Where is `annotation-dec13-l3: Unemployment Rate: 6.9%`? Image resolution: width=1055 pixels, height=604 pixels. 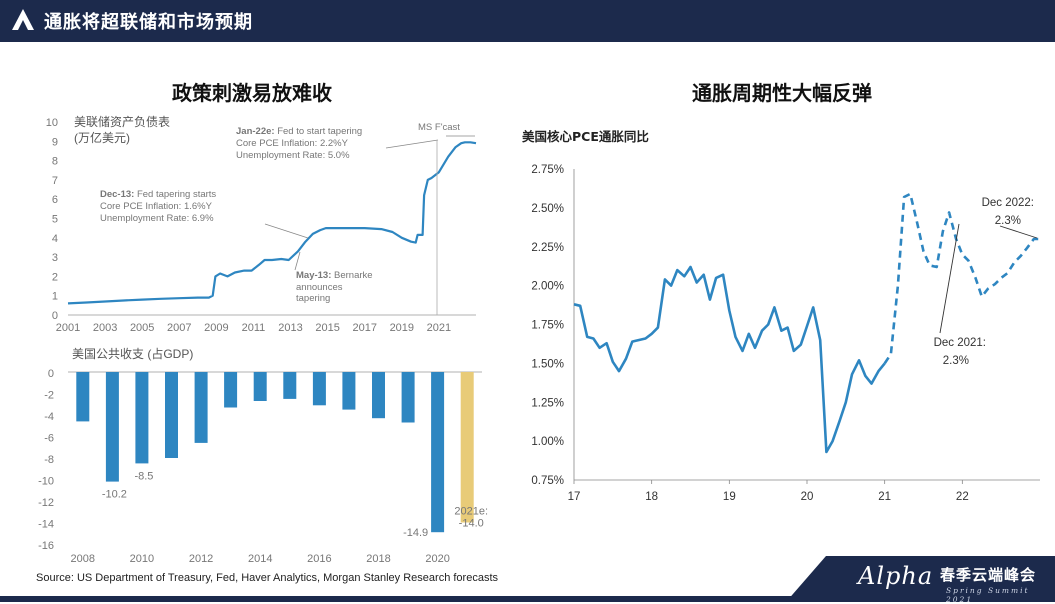
annotation-dec13-l3: Unemployment Rate: 6.9% is located at coordinates (157, 218).